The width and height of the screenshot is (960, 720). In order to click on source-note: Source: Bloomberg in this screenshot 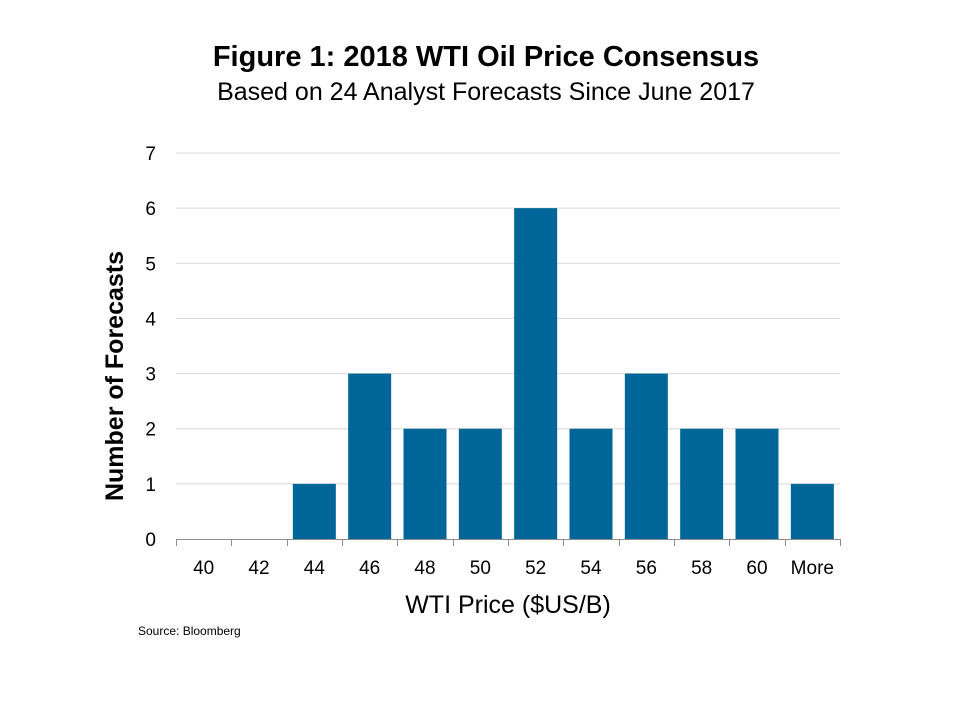, I will do `click(189, 631)`.